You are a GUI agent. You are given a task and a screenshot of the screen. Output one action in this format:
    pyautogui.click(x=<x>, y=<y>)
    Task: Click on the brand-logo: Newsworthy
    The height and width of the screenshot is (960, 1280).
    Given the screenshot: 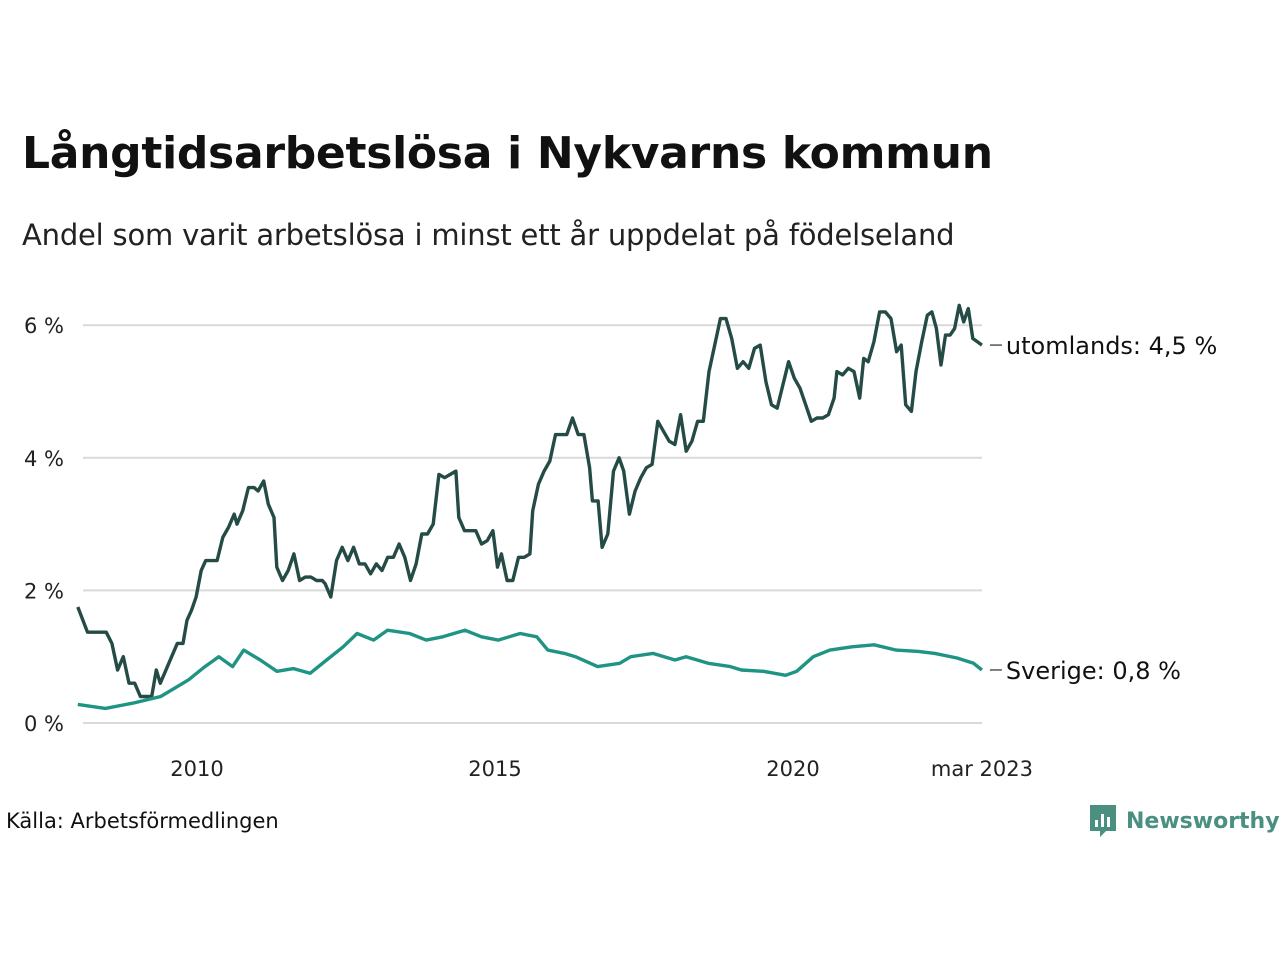 What is the action you would take?
    pyautogui.click(x=1184, y=821)
    